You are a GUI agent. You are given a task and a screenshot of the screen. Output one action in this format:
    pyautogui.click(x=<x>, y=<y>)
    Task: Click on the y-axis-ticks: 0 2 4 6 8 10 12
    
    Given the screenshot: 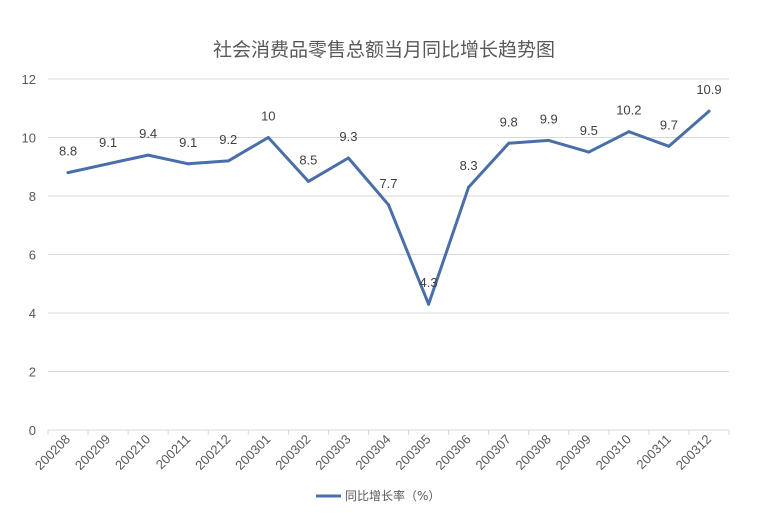 What is the action you would take?
    pyautogui.click(x=29, y=255)
    